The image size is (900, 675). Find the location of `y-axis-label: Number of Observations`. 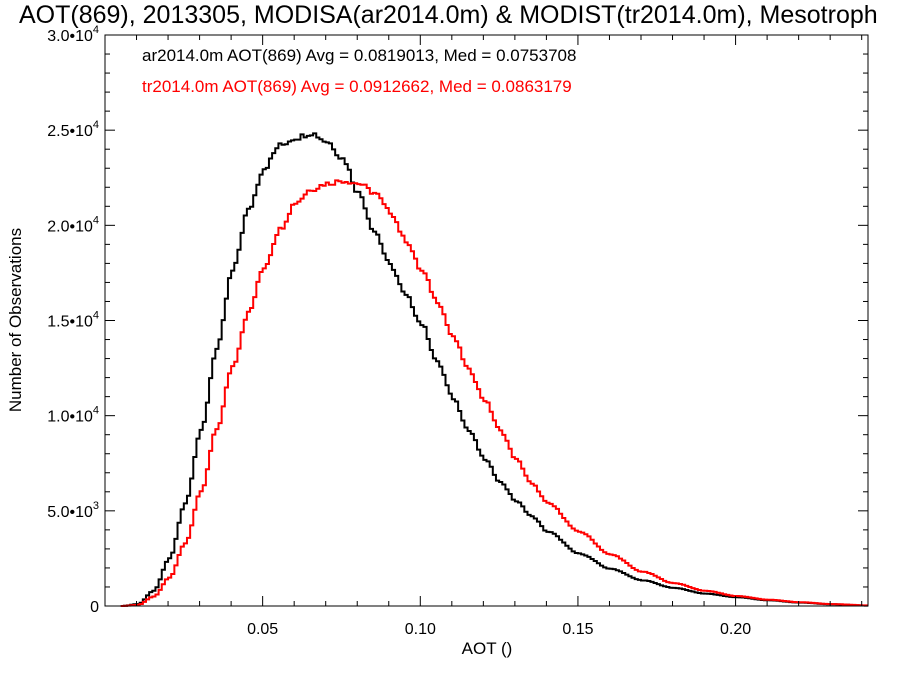

y-axis-label: Number of Observations is located at coordinates (15, 320).